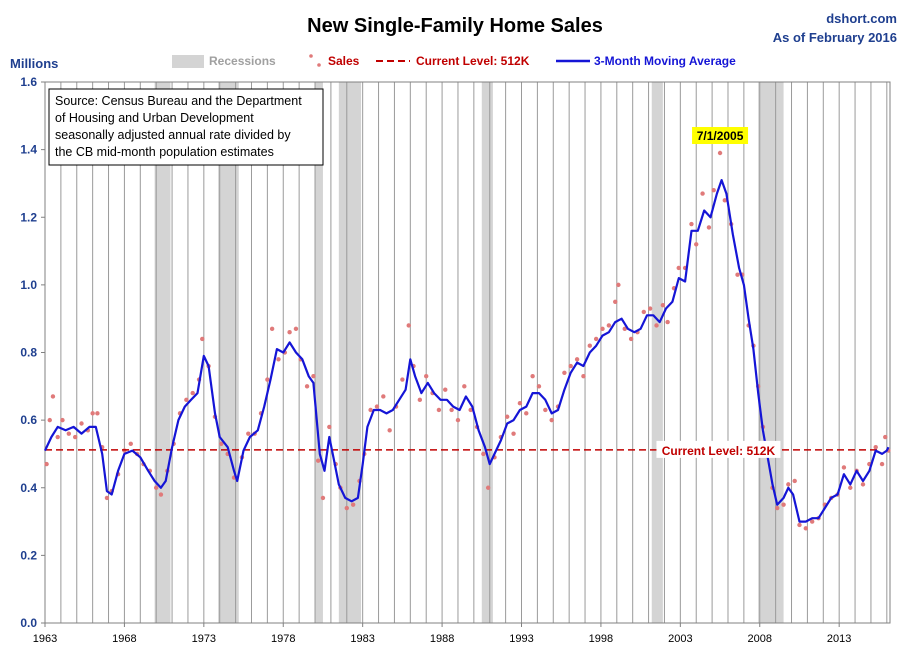 The image size is (911, 662). I want to click on legend-current-level-label: Current Level: 512K, so click(473, 61).